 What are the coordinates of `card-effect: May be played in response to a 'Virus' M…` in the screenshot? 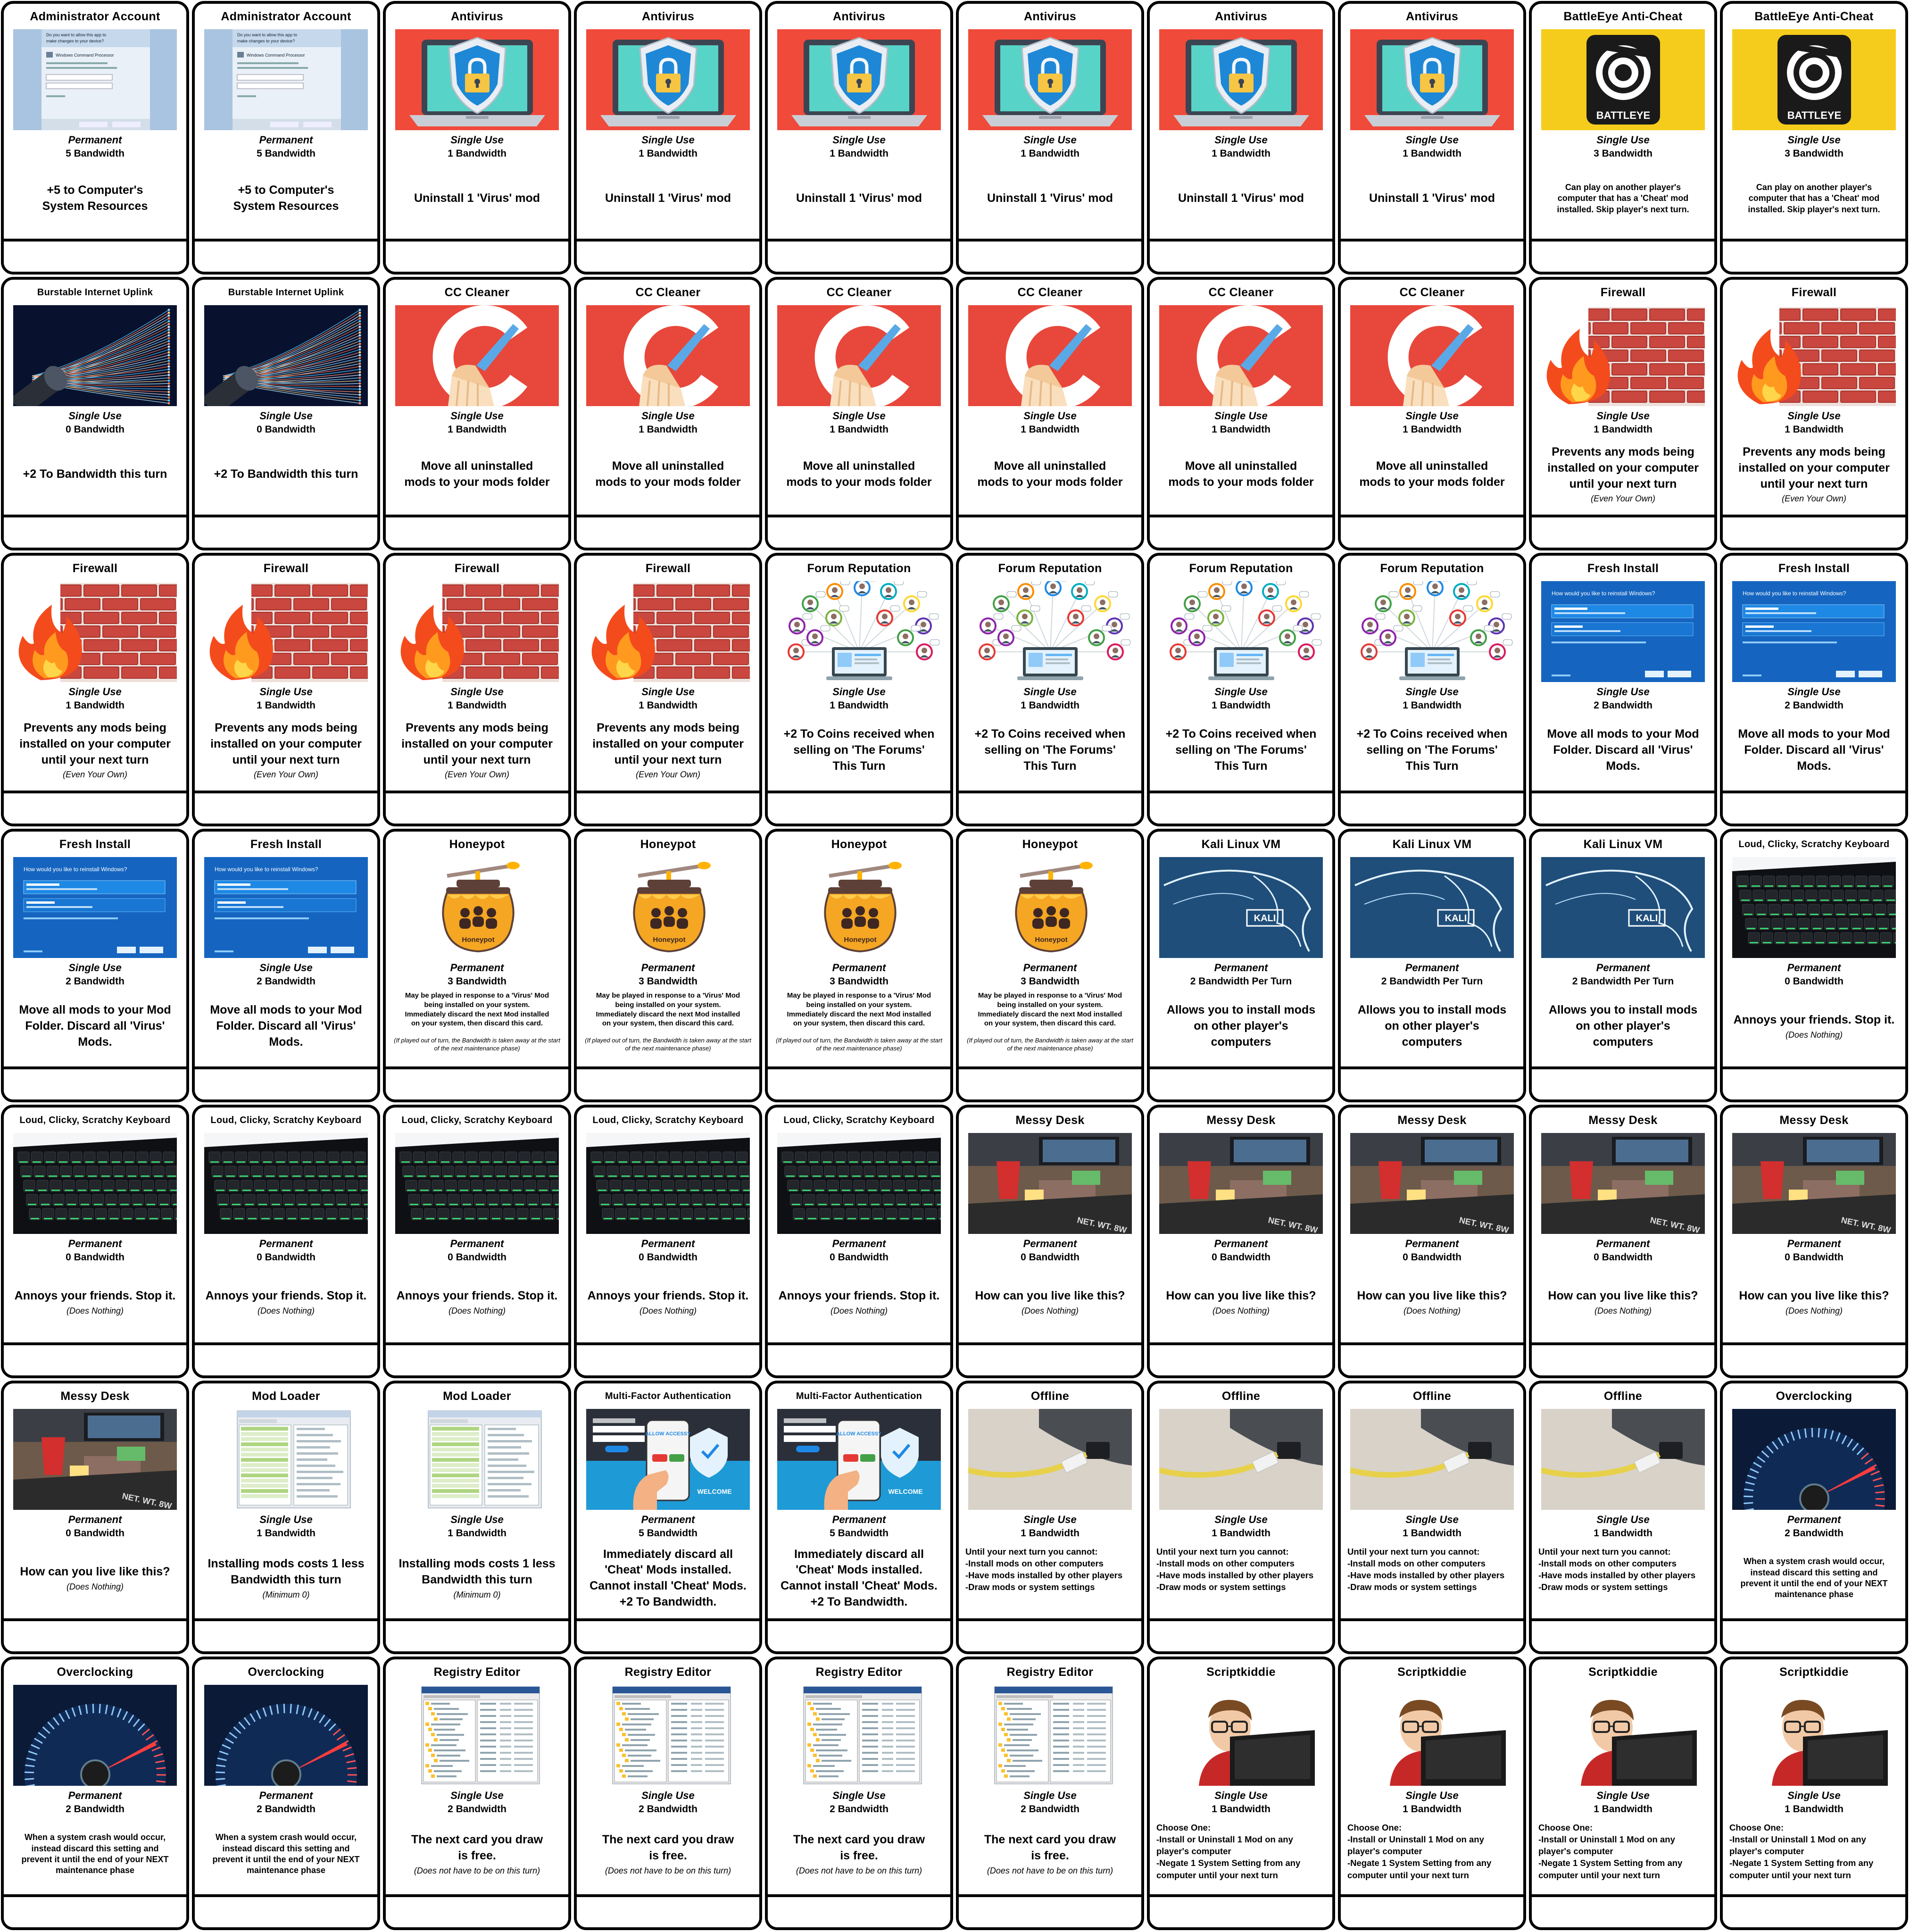 It's located at (859, 1027).